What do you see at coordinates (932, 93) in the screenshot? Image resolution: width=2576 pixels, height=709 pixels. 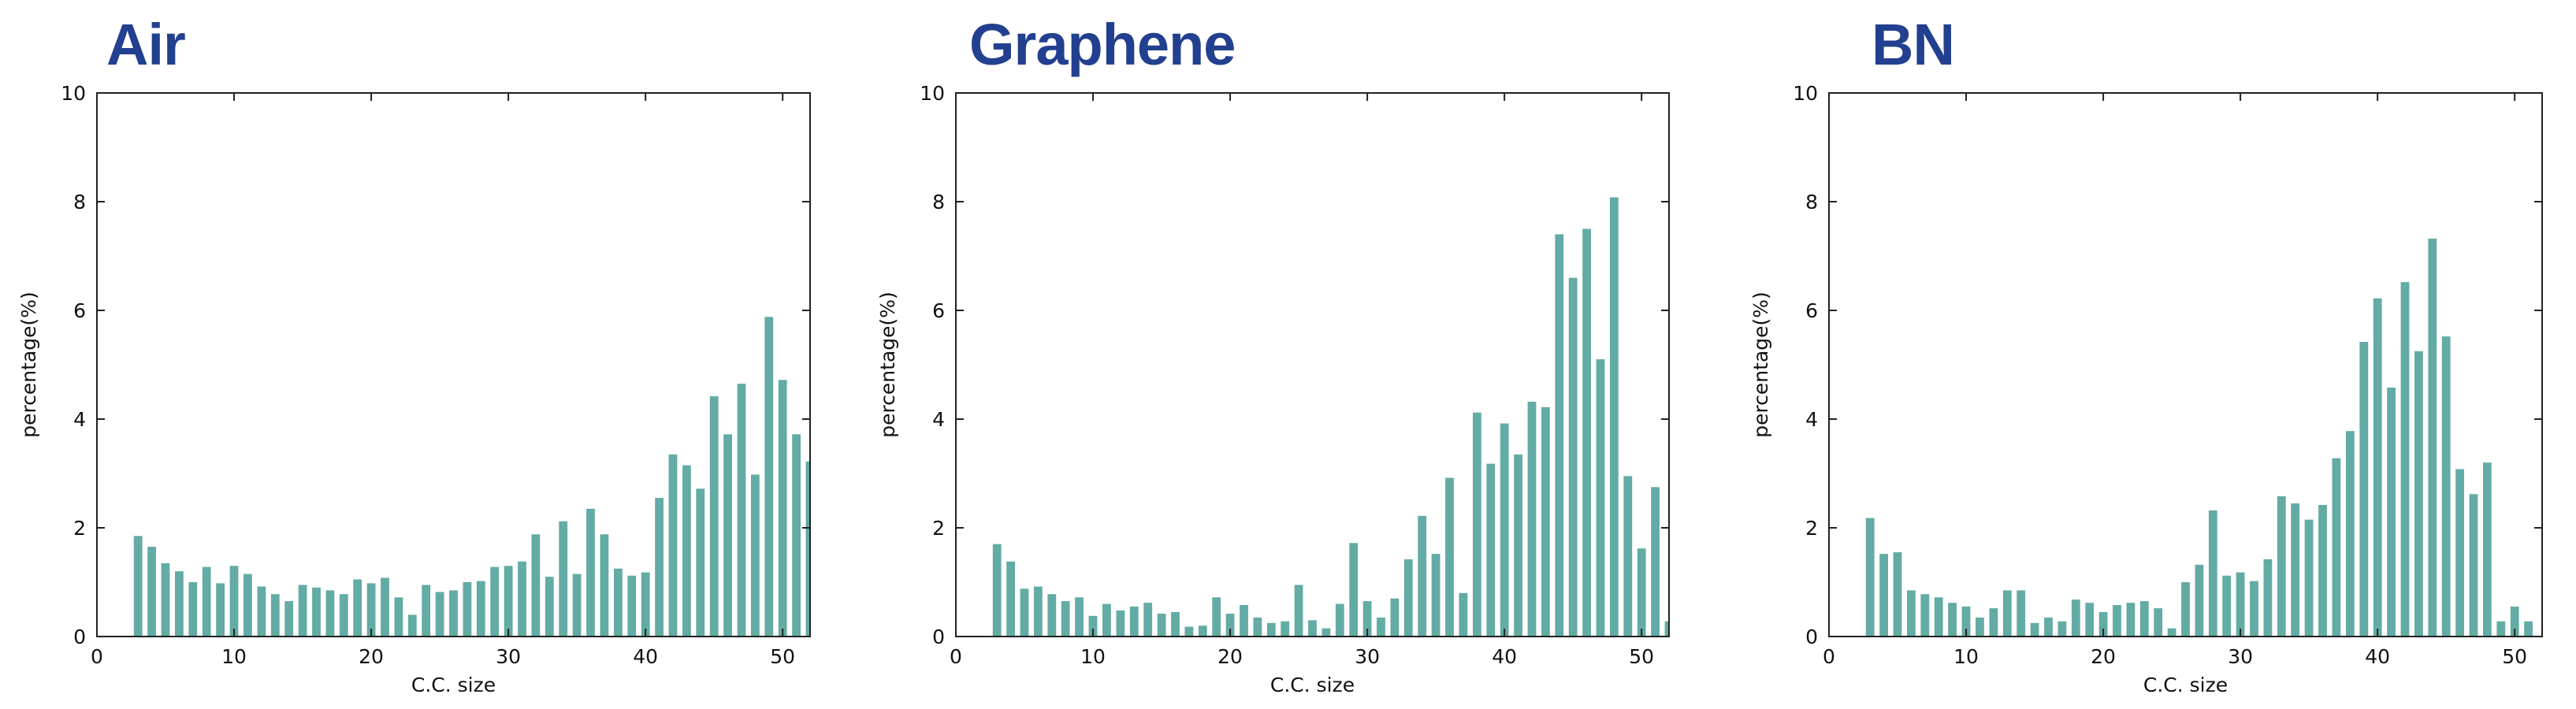 I see `y-tick-label: 10` at bounding box center [932, 93].